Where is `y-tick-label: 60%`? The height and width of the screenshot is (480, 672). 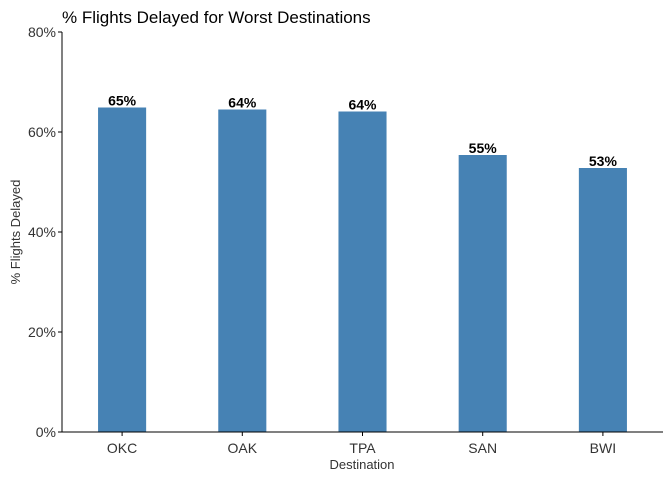
y-tick-label: 60% is located at coordinates (42, 132).